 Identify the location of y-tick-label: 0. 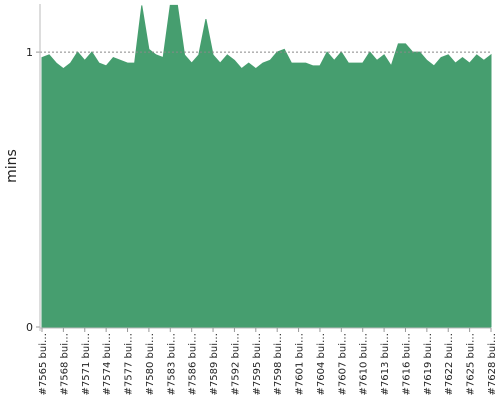
(29, 327).